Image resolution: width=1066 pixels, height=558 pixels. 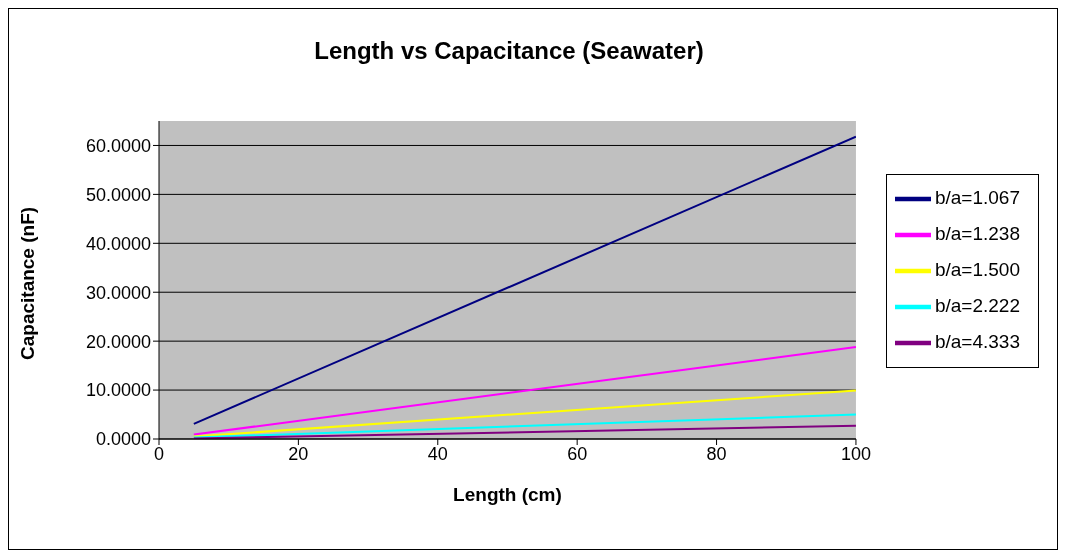 I want to click on y-tick-label: 50.0000, so click(x=118, y=194).